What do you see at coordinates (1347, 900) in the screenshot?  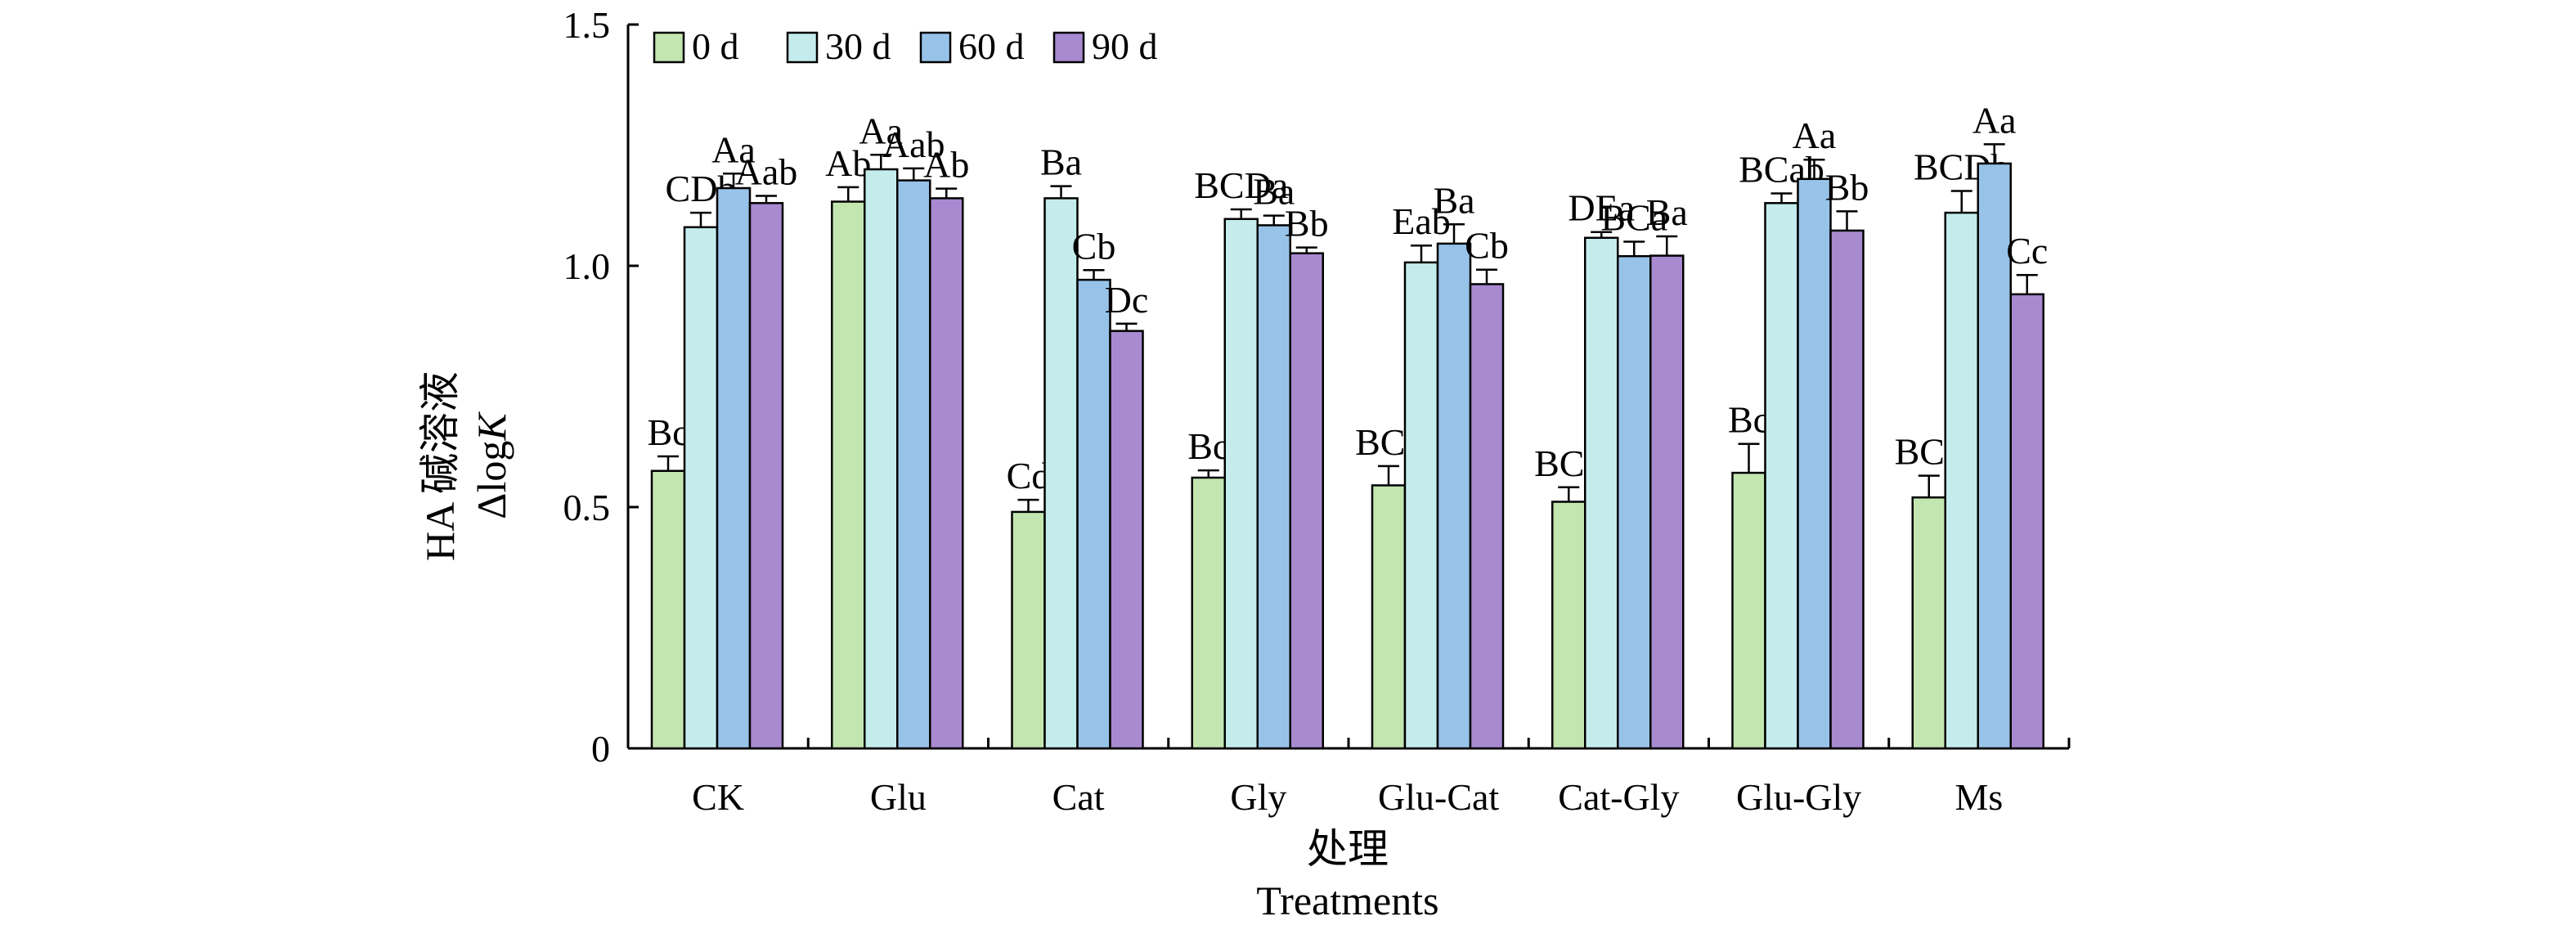 I see `x-axis-title-en: Treatments` at bounding box center [1347, 900].